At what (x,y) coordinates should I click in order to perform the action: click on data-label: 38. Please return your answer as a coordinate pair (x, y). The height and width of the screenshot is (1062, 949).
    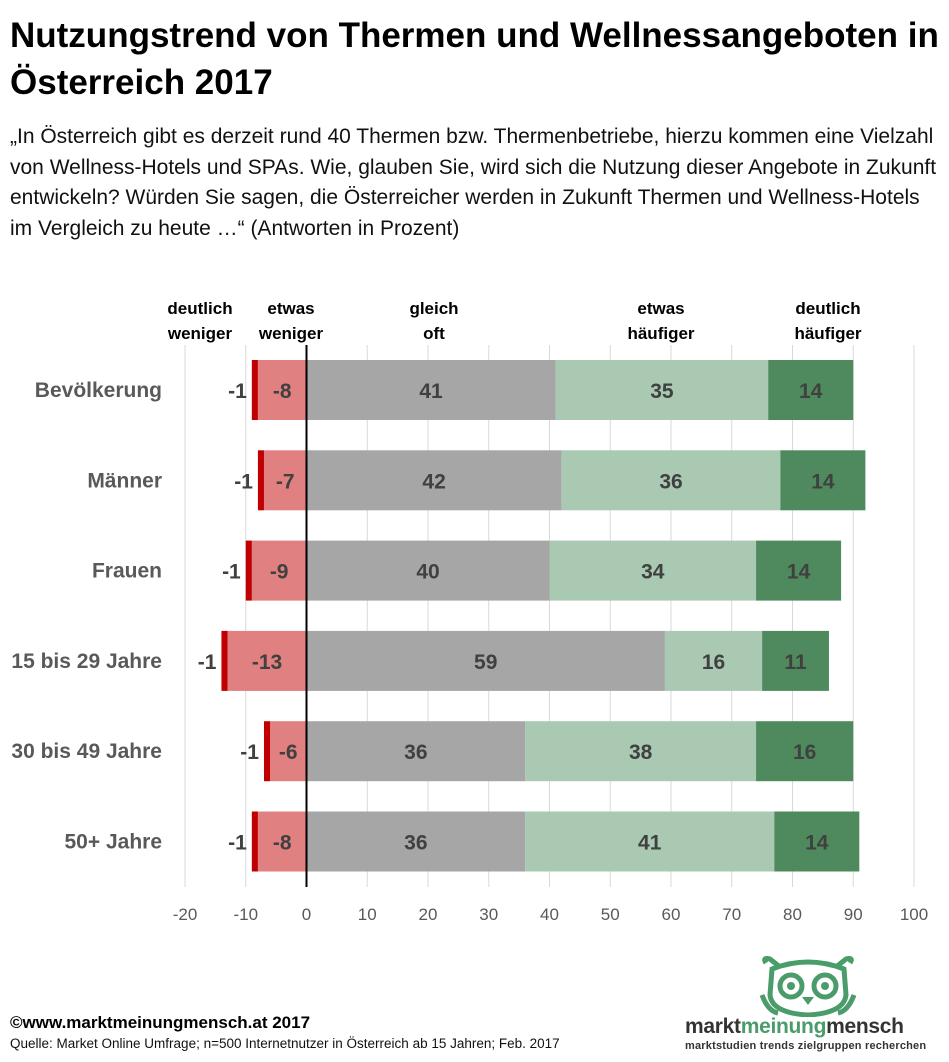
    Looking at the image, I should click on (641, 752).